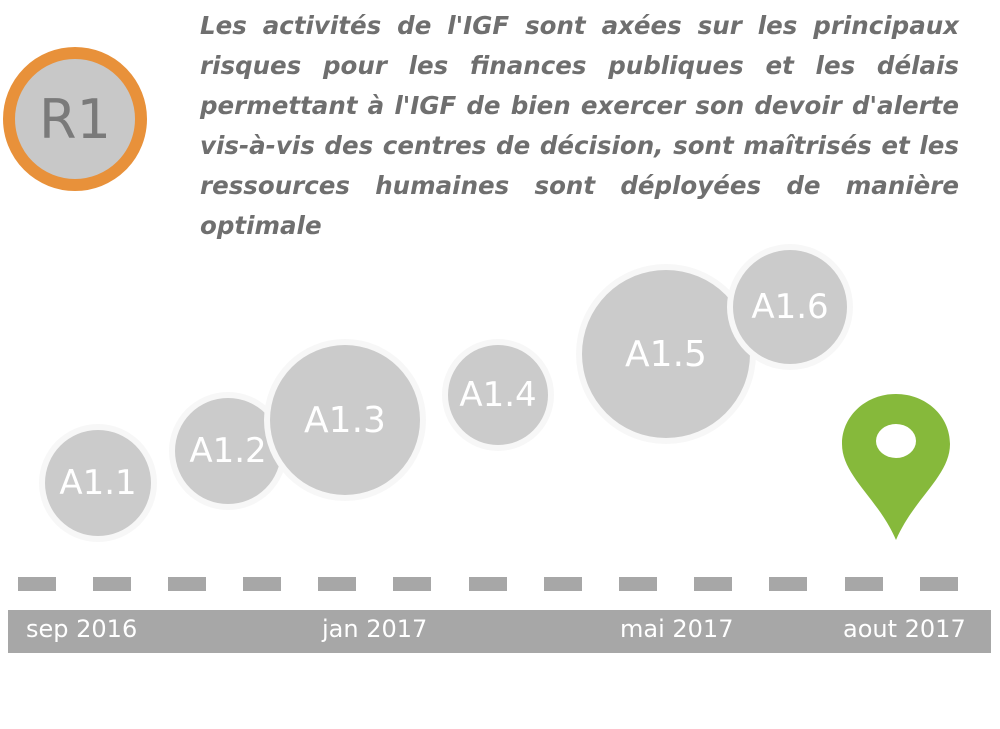  What do you see at coordinates (499, 631) in the screenshot?
I see `timeline-bar` at bounding box center [499, 631].